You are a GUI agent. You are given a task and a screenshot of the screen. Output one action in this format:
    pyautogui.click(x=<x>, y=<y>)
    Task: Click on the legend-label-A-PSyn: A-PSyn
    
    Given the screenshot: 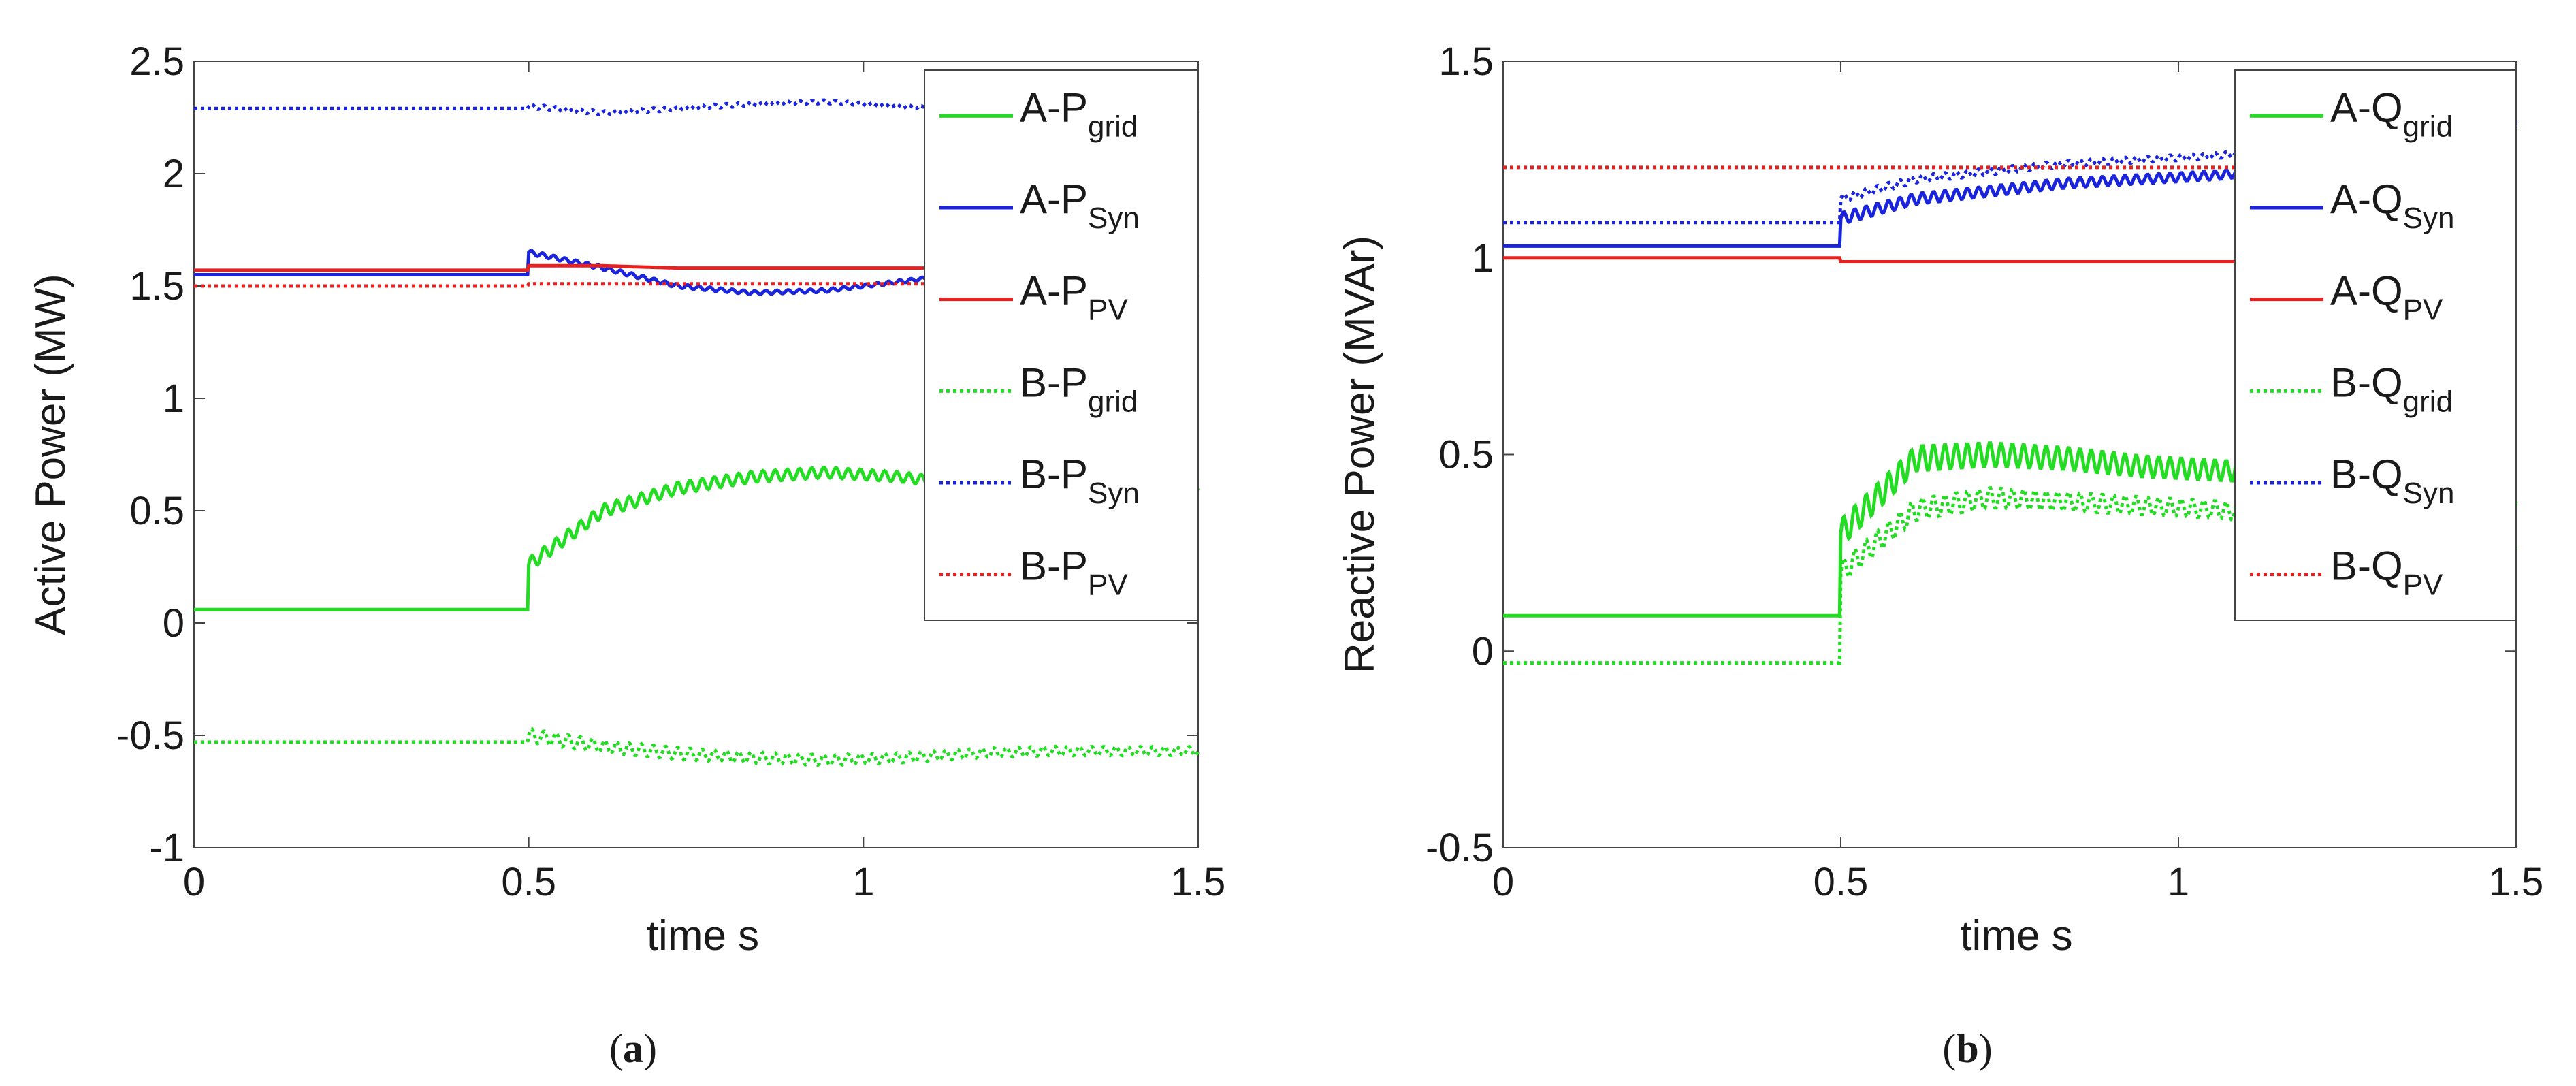 What is the action you would take?
    pyautogui.click(x=1080, y=205)
    